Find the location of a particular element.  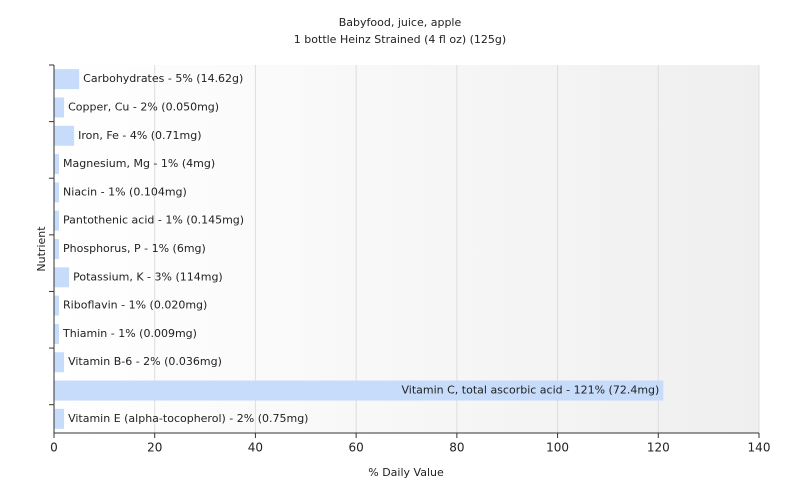

value-label: Copper, Cu - 2% (0.050mg) is located at coordinates (143, 106).